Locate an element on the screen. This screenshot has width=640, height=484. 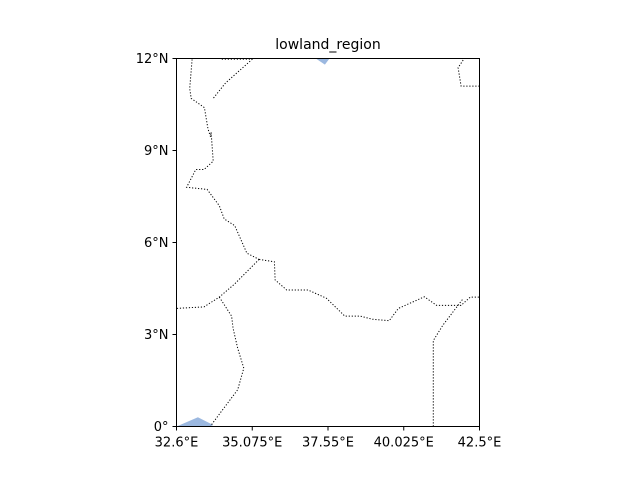
x-tick-label: 32.6°E is located at coordinates (177, 443).